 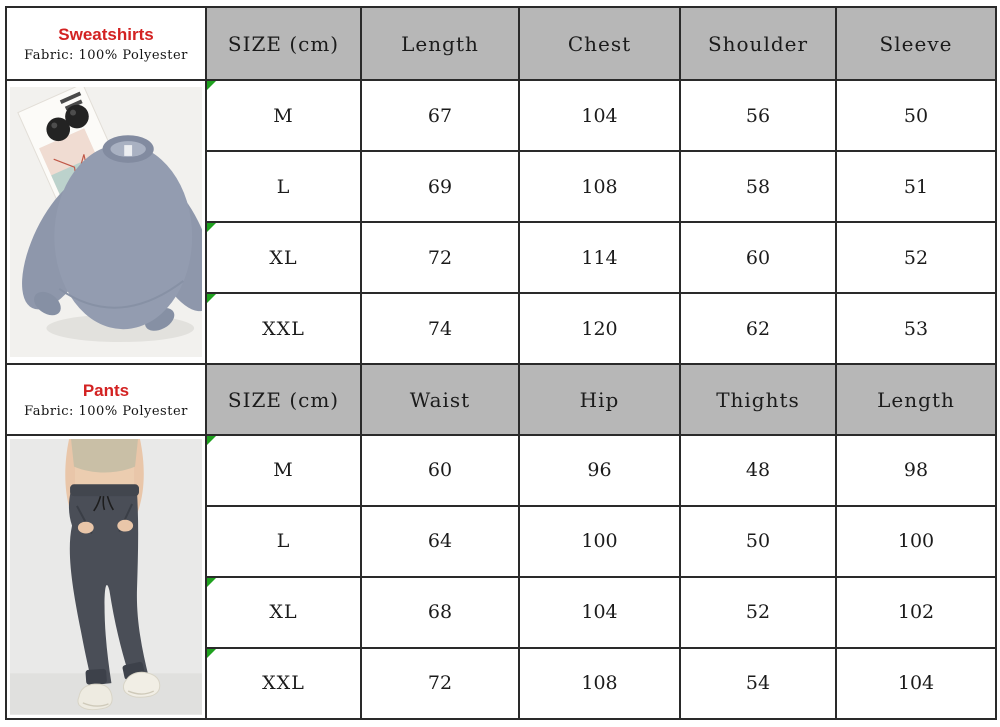 I want to click on pants-label-cell: Pants Fabric: 100% Polyester, so click(x=106, y=399).